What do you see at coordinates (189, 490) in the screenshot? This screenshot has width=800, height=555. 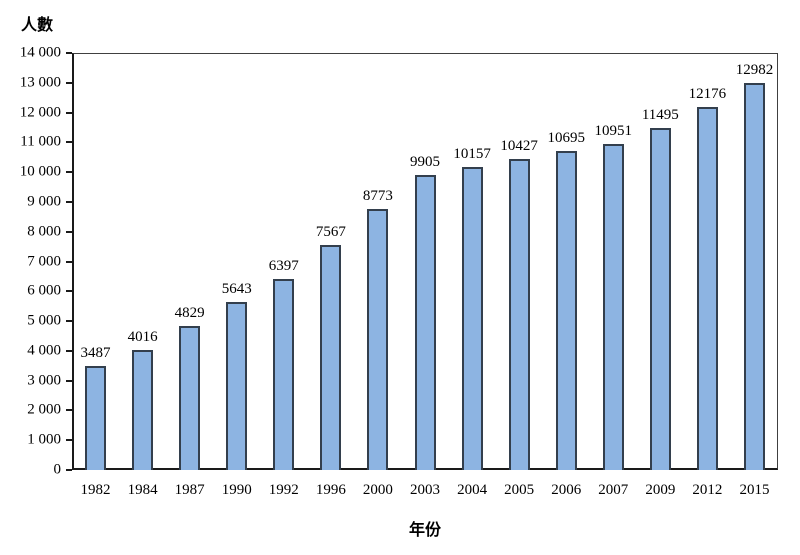 I see `x-tick-label: 1987` at bounding box center [189, 490].